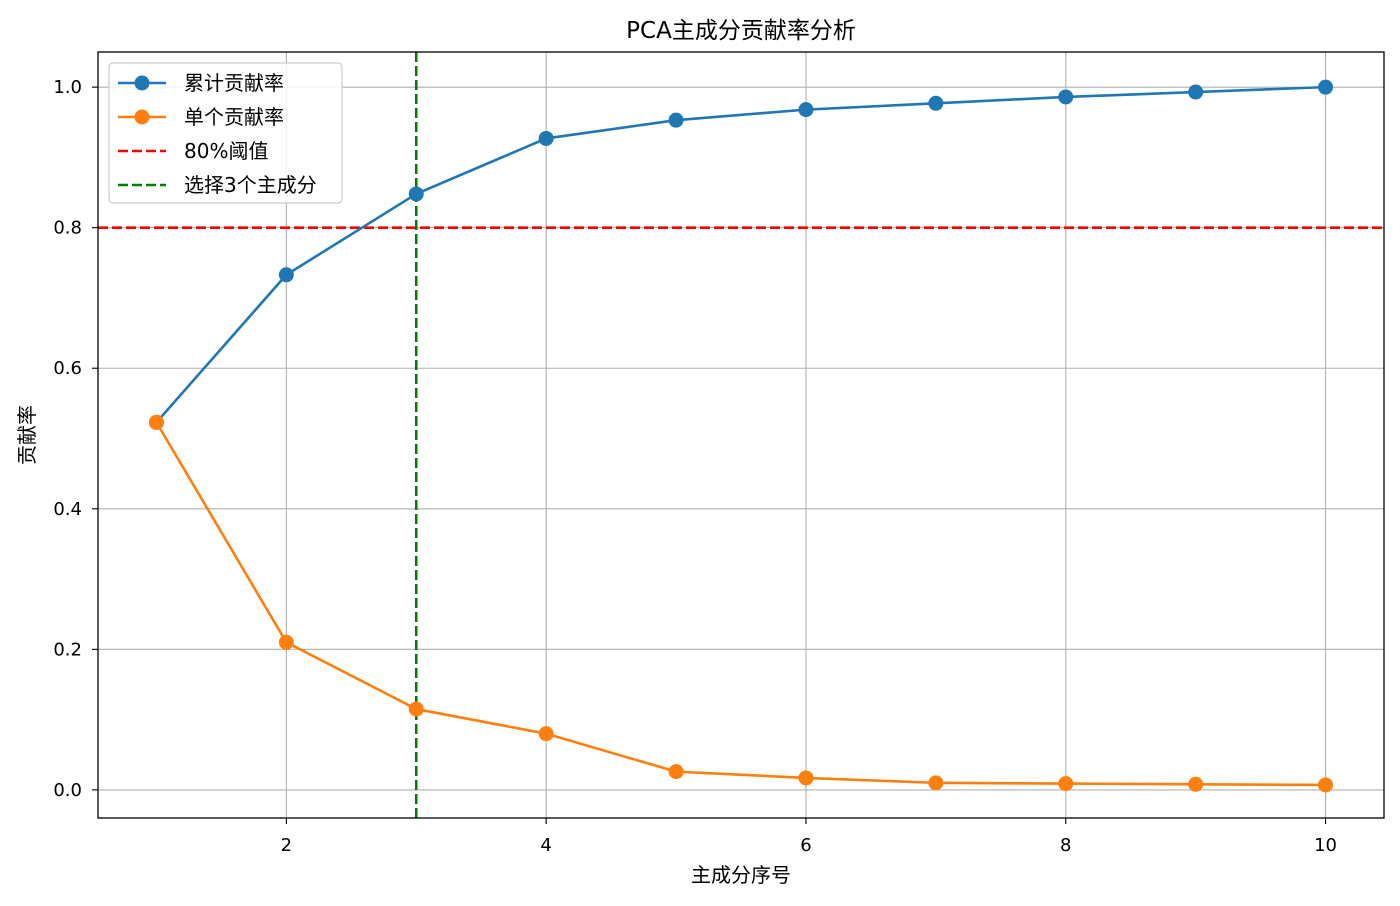  Describe the element at coordinates (67, 509) in the screenshot. I see `y-tick-label: 0.4` at that location.